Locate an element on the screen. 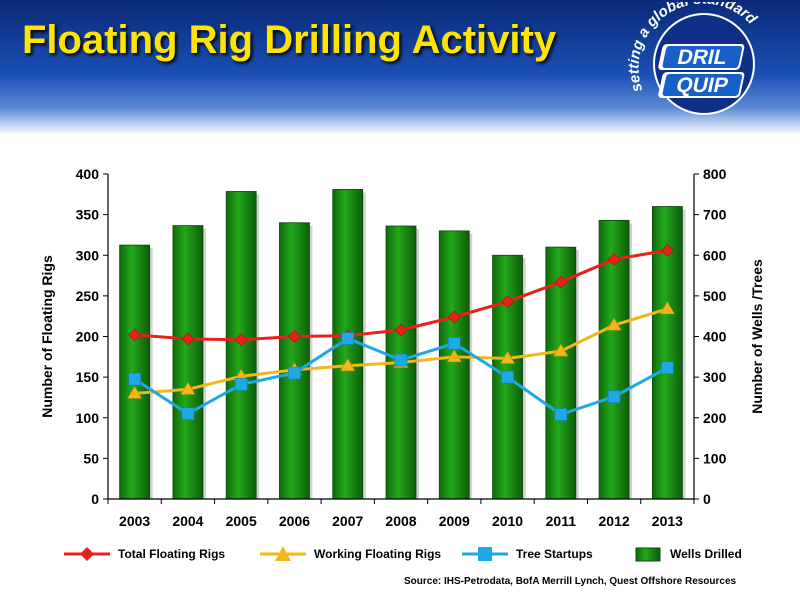 The width and height of the screenshot is (800, 600). page-title: Floating Rig Drilling Activity is located at coordinates (289, 40).